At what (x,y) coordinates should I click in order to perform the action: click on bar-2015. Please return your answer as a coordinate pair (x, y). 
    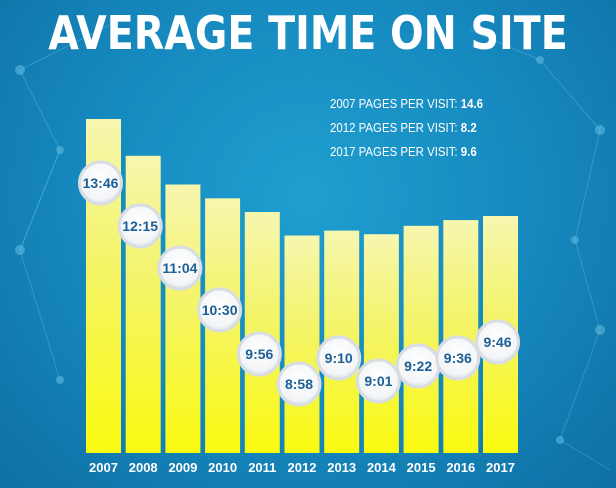
    Looking at the image, I should click on (421, 339).